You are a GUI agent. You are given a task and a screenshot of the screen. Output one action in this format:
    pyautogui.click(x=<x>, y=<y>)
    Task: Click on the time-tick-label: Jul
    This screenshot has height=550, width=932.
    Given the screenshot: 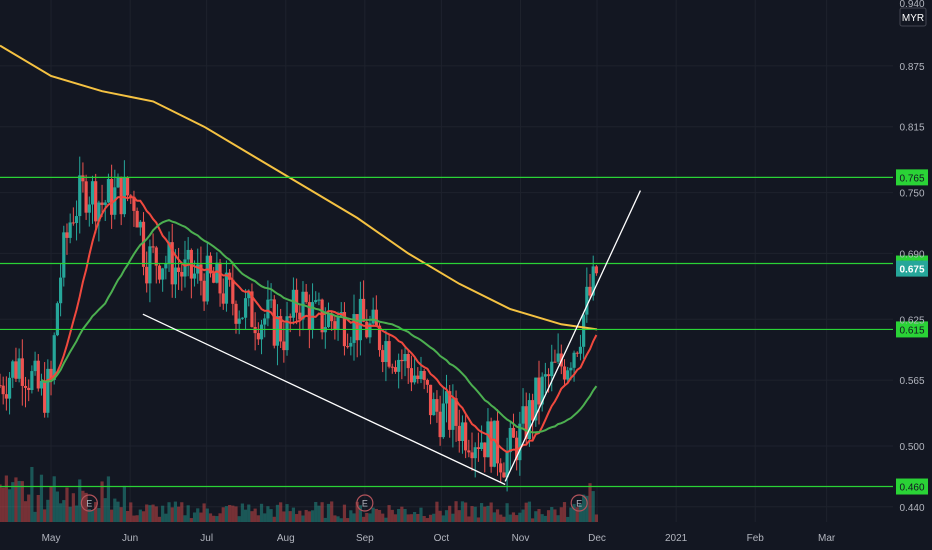 What is the action you would take?
    pyautogui.click(x=206, y=538)
    